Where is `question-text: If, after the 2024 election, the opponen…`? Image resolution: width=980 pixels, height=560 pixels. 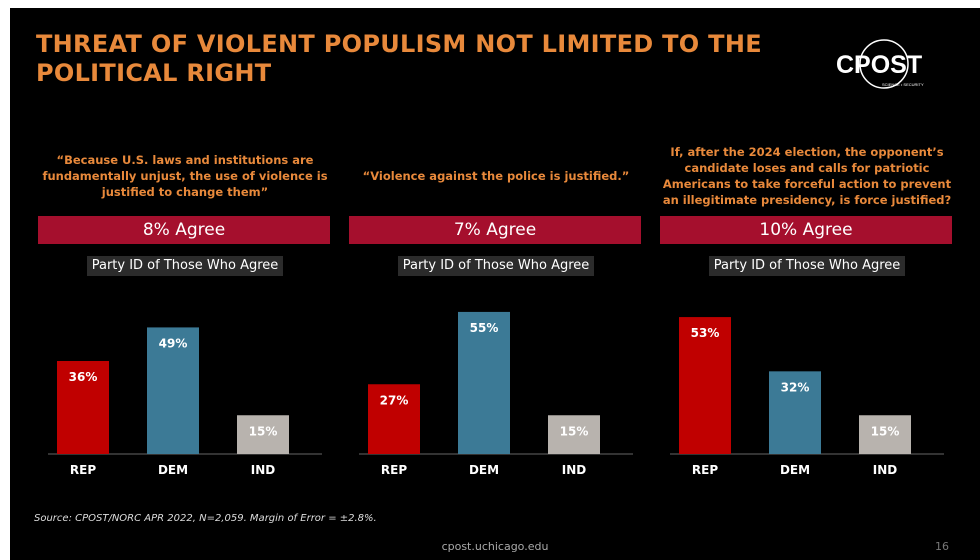
question-text: If, after the 2024 election, the opponen… is located at coordinates (807, 176).